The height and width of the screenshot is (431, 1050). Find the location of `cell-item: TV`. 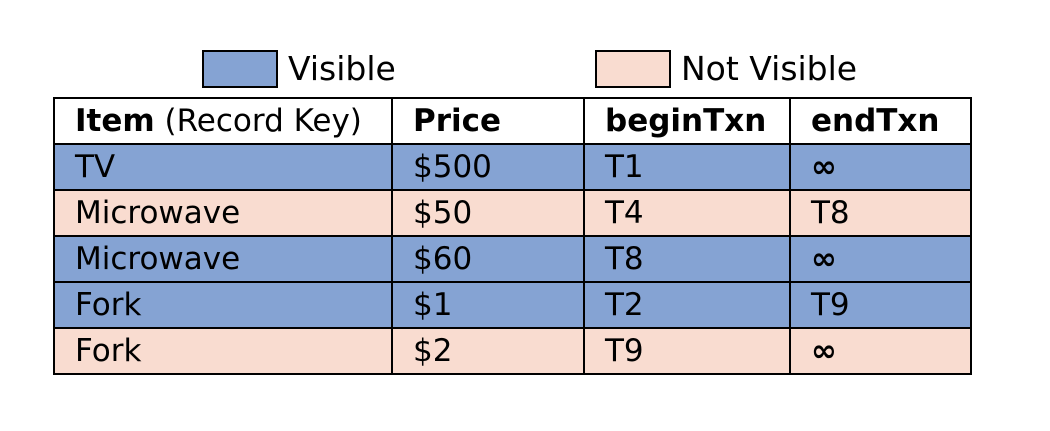

cell-item: TV is located at coordinates (223, 167).